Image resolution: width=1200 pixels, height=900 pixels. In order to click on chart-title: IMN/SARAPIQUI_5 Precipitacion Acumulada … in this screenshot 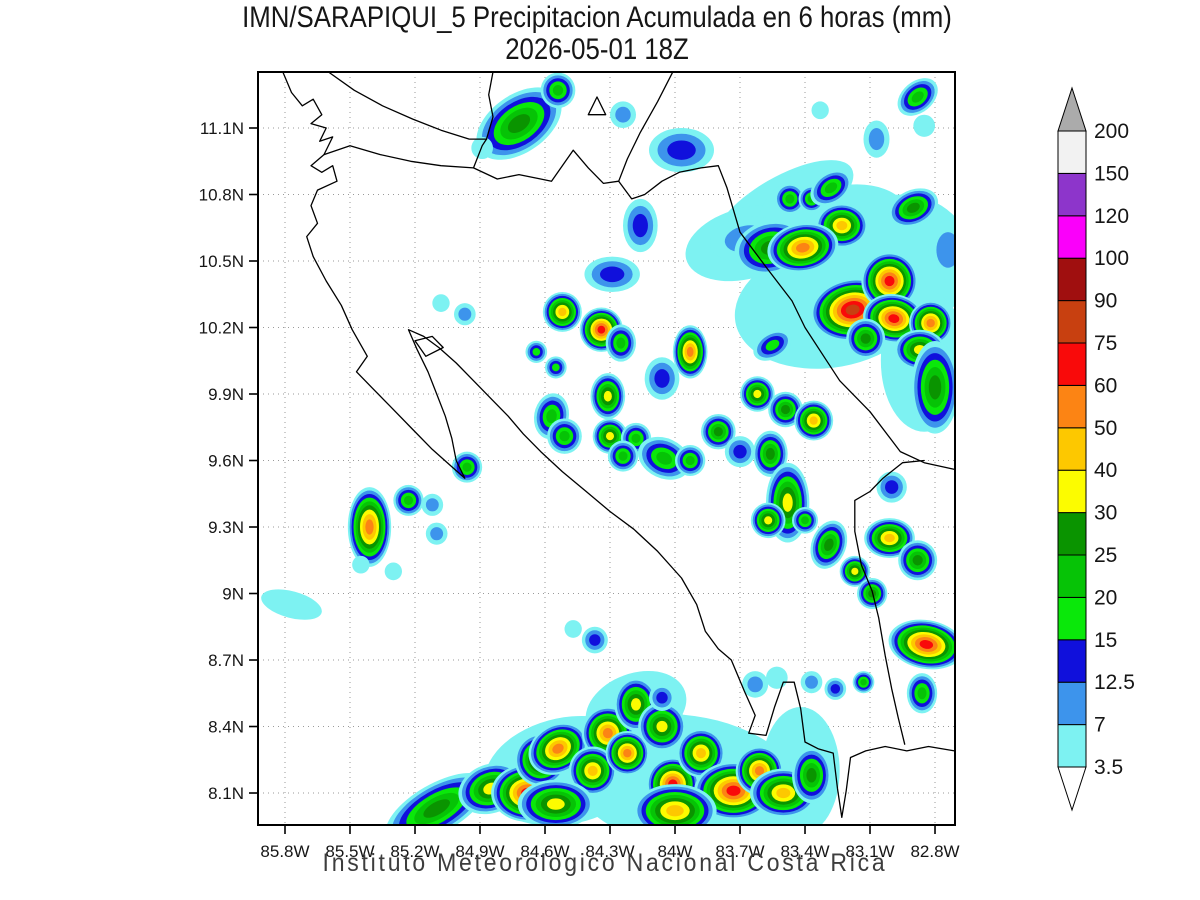, I will do `click(597, 17)`.